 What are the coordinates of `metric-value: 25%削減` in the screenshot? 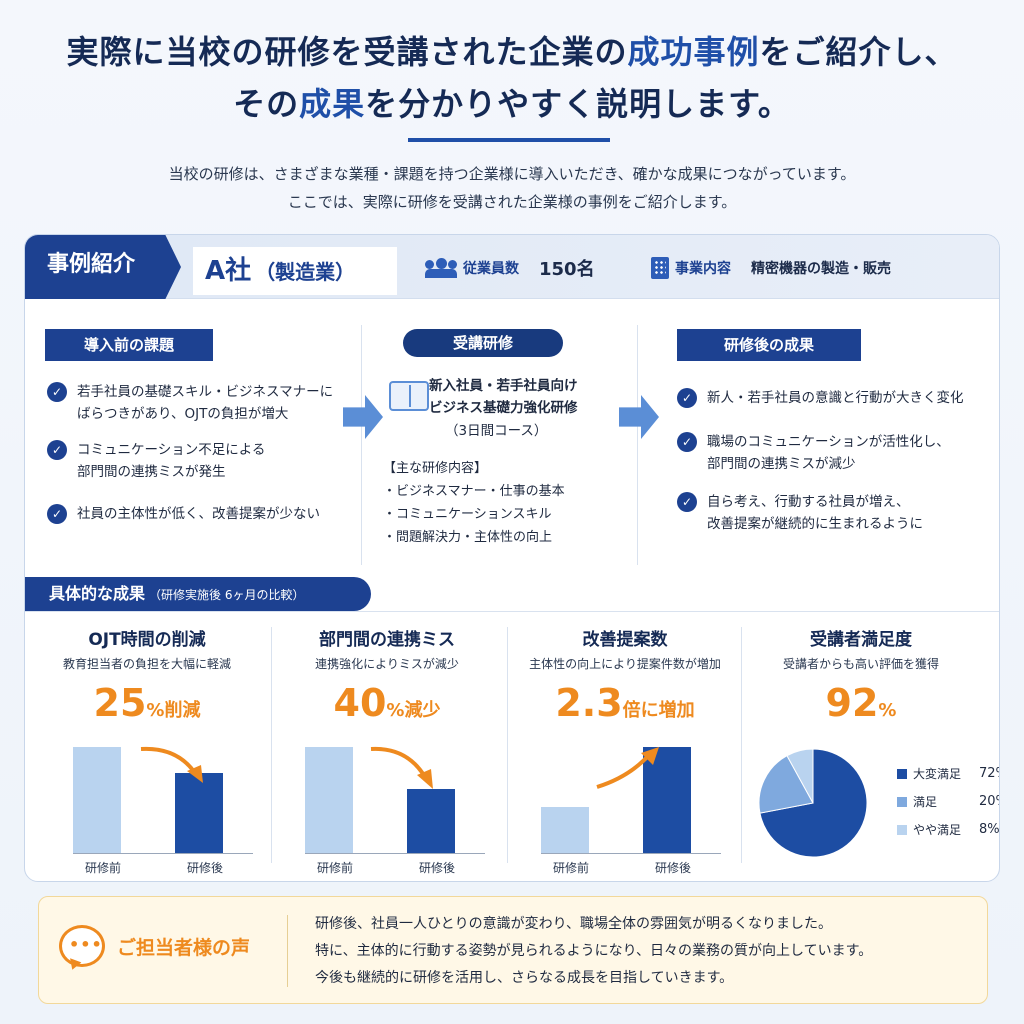 It's located at (147, 703).